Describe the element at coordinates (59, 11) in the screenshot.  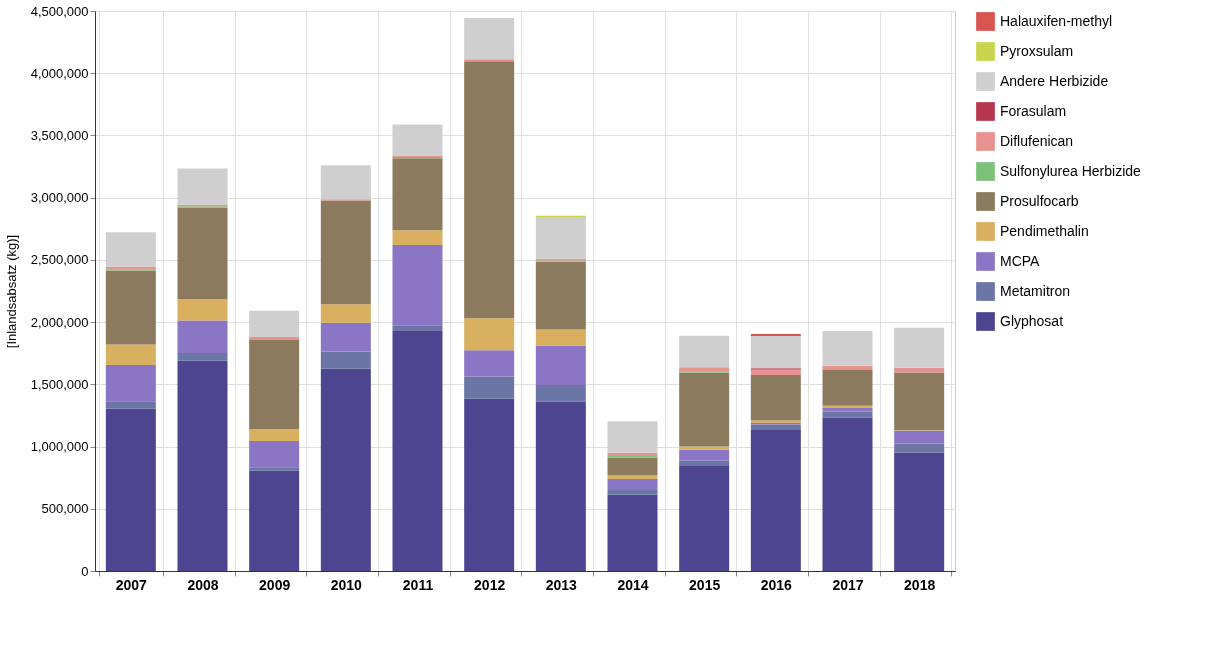
I see `y-tick-label: 4,500,000` at that location.